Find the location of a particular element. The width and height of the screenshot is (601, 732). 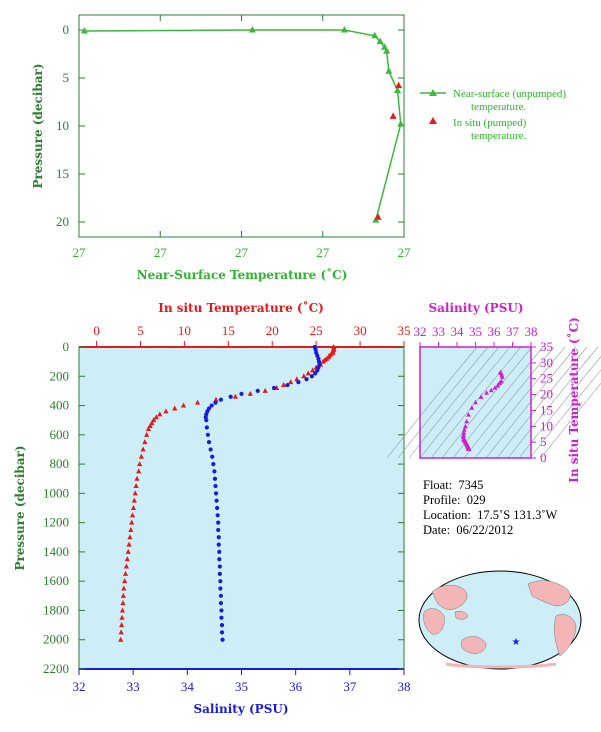

in-situ-point is located at coordinates (393, 115).